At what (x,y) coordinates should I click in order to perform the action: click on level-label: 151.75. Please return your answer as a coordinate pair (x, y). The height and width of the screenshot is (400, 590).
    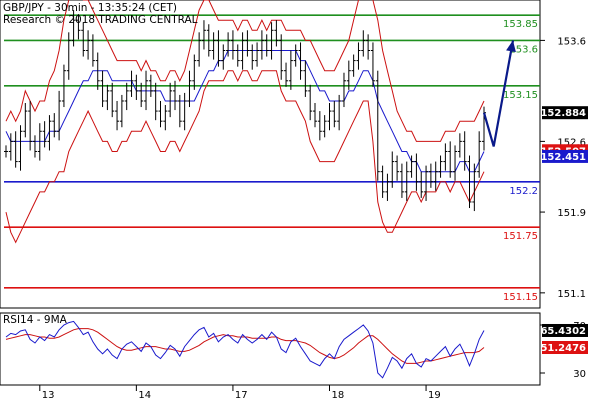
    Looking at the image, I should click on (520, 236).